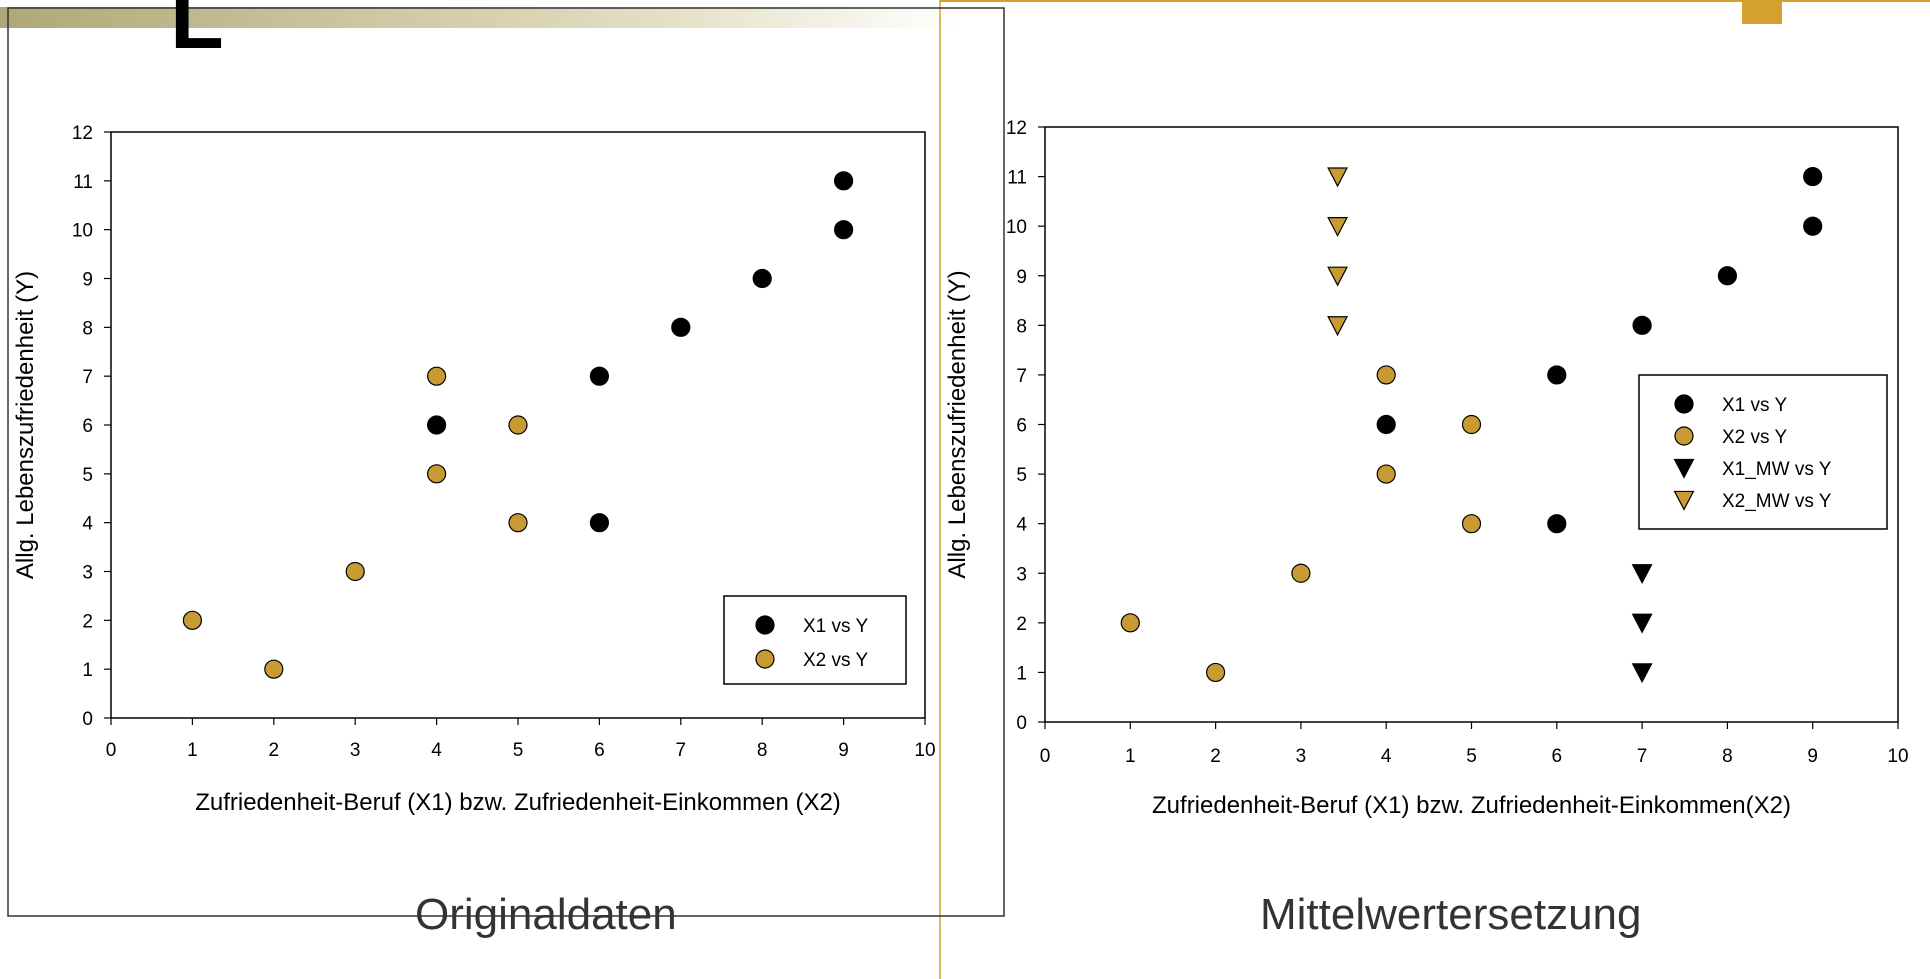  What do you see at coordinates (546, 914) in the screenshot?
I see `caption-originaldaten: Originaldaten` at bounding box center [546, 914].